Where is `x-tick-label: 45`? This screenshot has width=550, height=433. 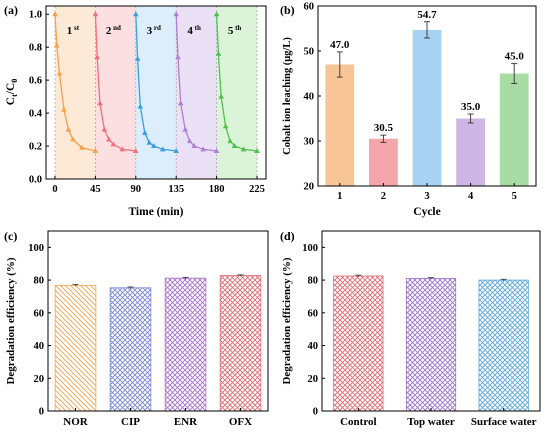
x-tick-label: 45 is located at coordinates (95, 189).